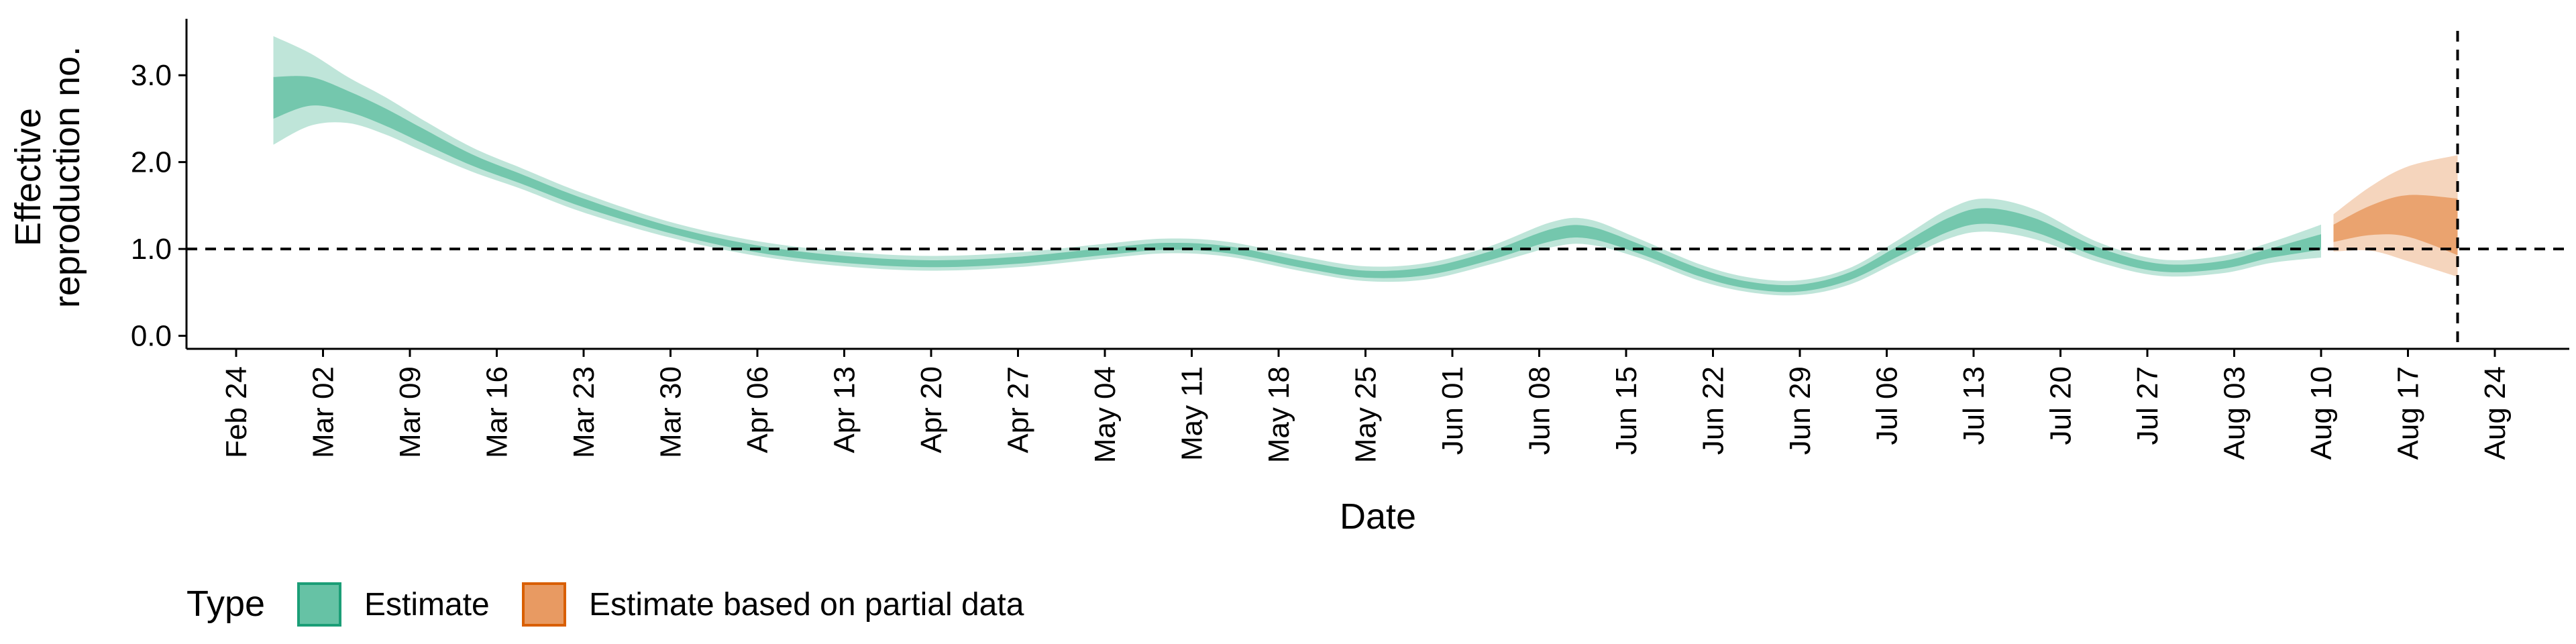 This screenshot has height=644, width=2576. What do you see at coordinates (1279, 414) in the screenshot?
I see `x-tick-label: May 18` at bounding box center [1279, 414].